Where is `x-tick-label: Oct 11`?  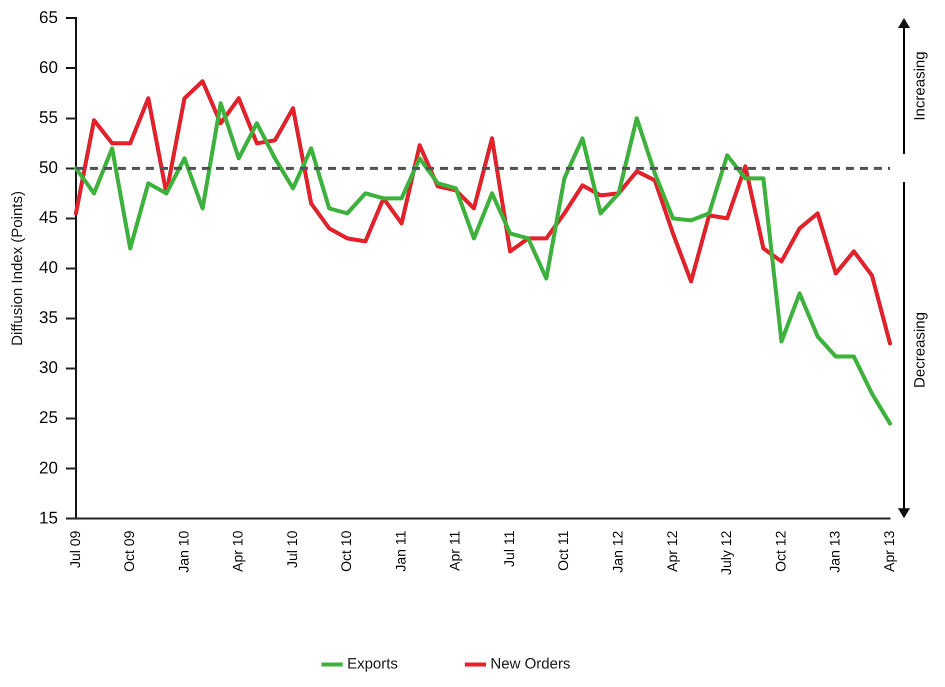 x-tick-label: Oct 11 is located at coordinates (563, 550).